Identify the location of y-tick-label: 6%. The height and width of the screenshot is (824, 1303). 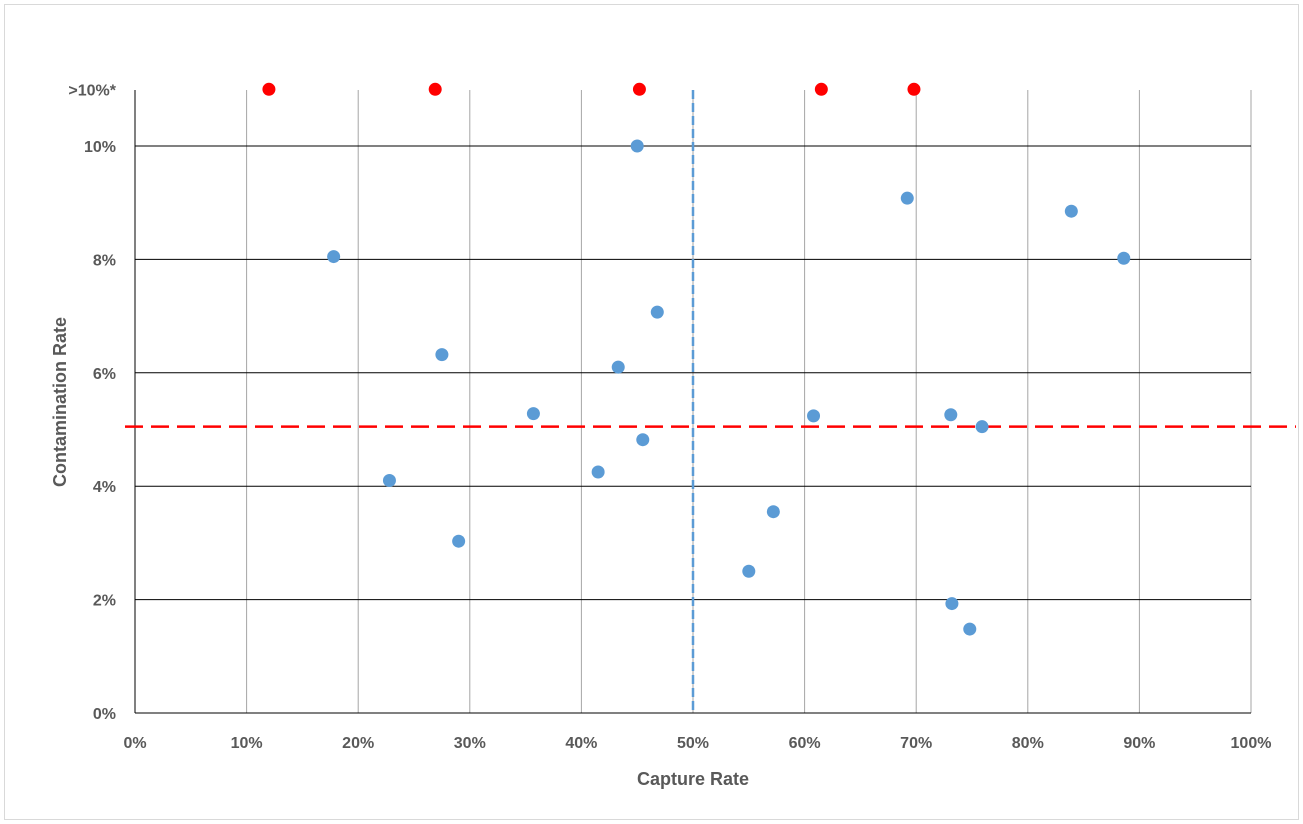
(104, 374).